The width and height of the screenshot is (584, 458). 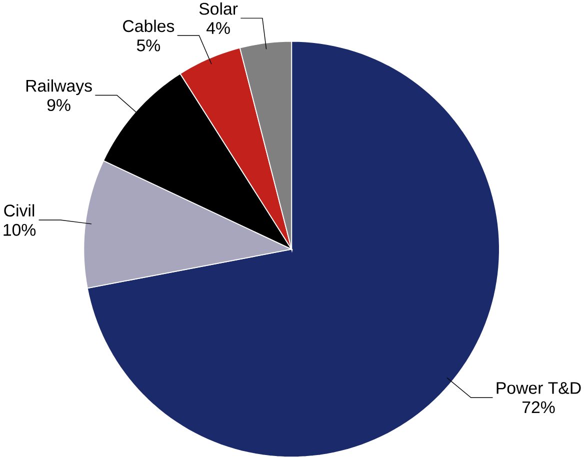 I want to click on data-label: 4%, so click(x=218, y=28).